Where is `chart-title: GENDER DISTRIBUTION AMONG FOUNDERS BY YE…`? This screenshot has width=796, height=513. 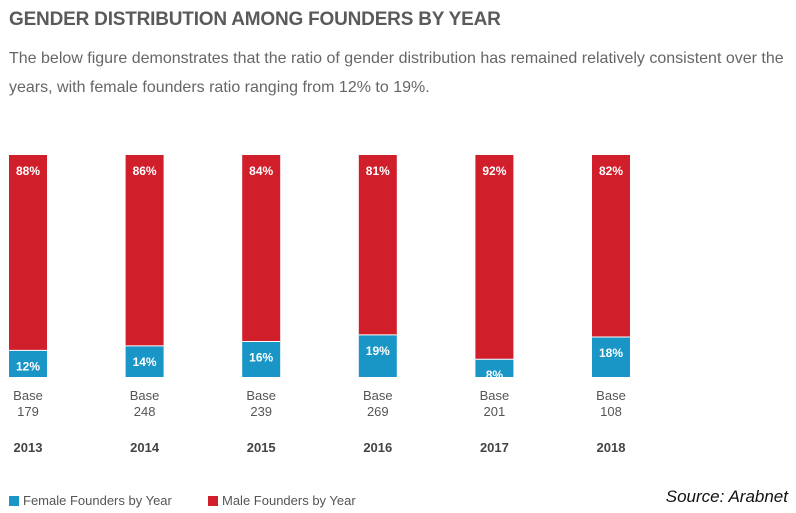
chart-title: GENDER DISTRIBUTION AMONG FOUNDERS BY YE… is located at coordinates (255, 19).